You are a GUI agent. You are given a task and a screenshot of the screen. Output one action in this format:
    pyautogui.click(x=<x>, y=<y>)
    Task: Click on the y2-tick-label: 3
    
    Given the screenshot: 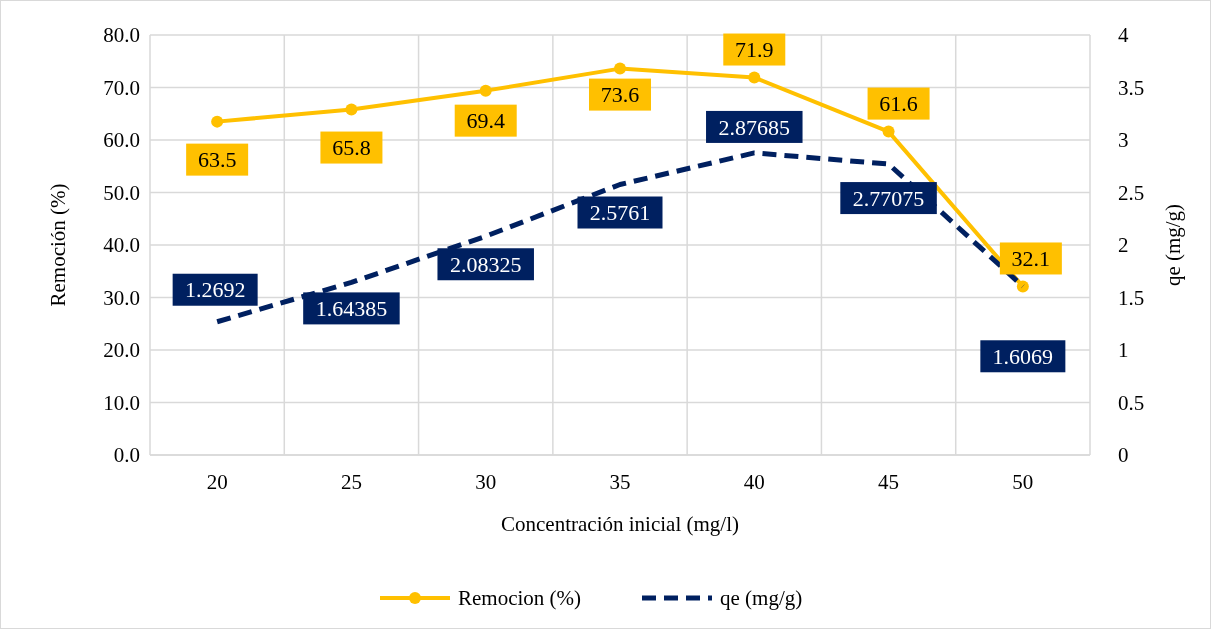 What is the action you would take?
    pyautogui.click(x=1123, y=140)
    